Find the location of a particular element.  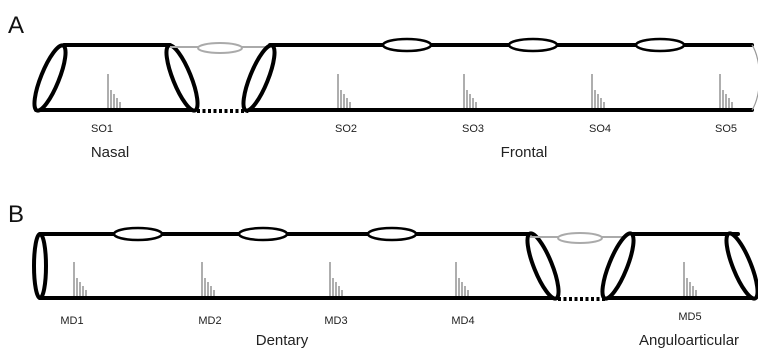

label-md1: MD1 is located at coordinates (71, 321).